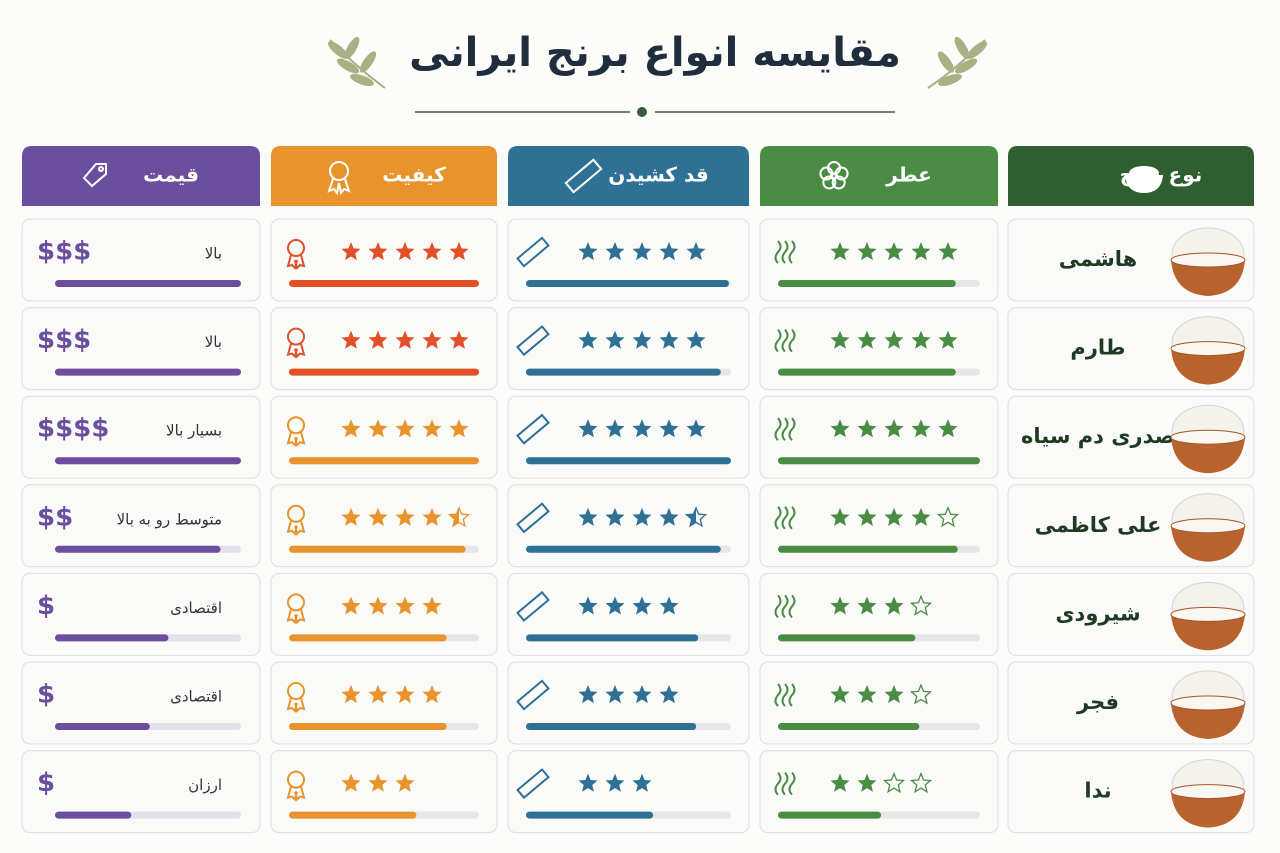 The image size is (1280, 853). What do you see at coordinates (64, 252) in the screenshot?
I see `price-symbol: $$$` at bounding box center [64, 252].